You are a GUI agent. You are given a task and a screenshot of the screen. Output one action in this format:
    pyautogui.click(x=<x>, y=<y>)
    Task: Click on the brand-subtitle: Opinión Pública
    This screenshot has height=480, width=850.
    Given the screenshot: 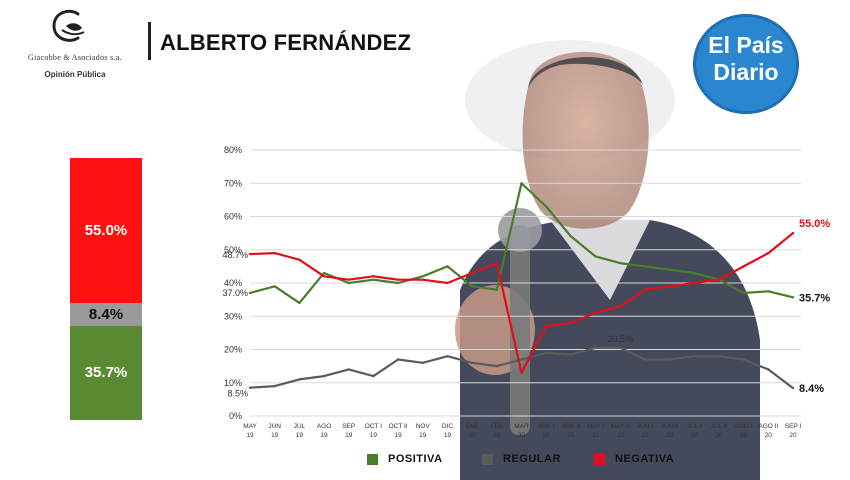 What is the action you would take?
    pyautogui.click(x=75, y=74)
    